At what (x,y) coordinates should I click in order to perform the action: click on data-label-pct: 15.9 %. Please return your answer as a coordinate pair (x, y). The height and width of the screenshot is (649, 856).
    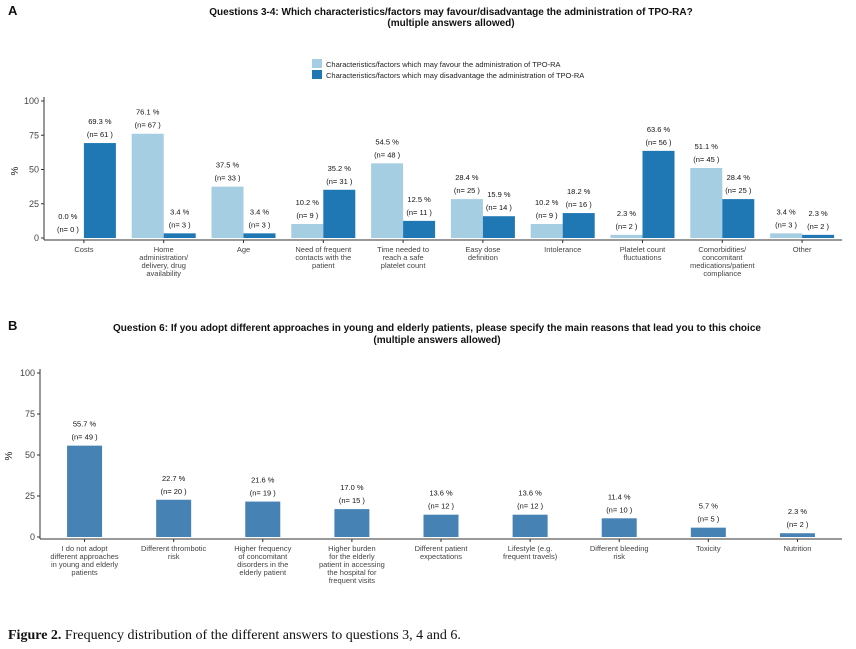
    Looking at the image, I should click on (499, 194).